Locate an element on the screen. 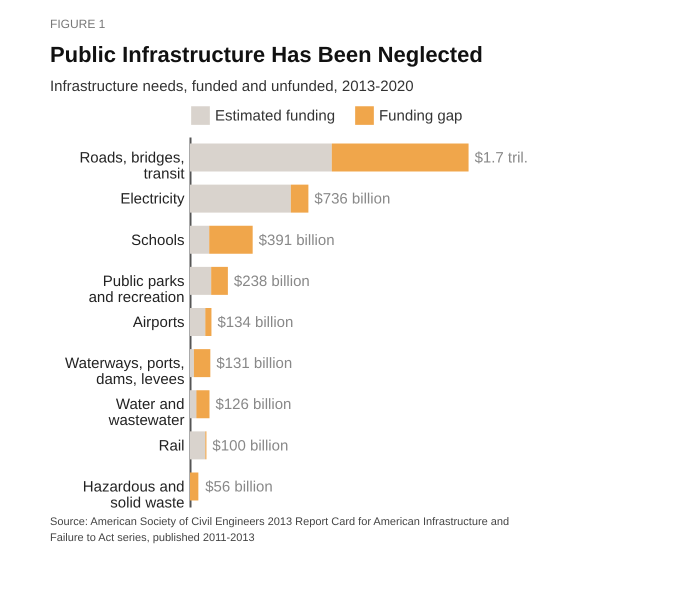 Image resolution: width=698 pixels, height=614 pixels. y-tick-label: Airports is located at coordinates (158, 322).